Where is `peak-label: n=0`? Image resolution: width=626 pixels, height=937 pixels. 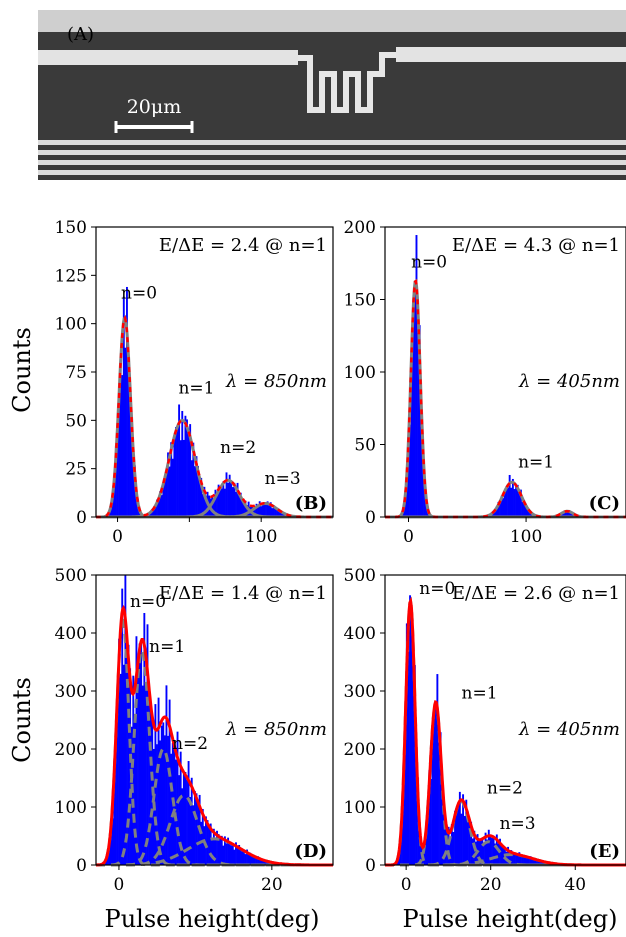 peak-label: n=0 is located at coordinates (437, 589).